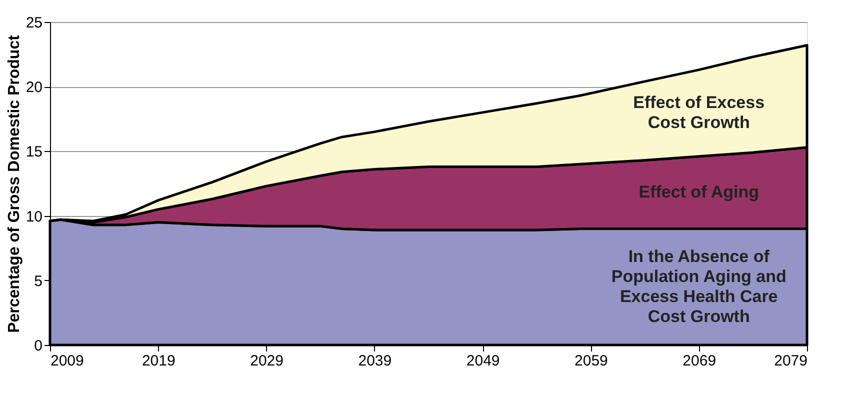 Image resolution: width=867 pixels, height=414 pixels. I want to click on y-tick-label: 25, so click(34, 23).